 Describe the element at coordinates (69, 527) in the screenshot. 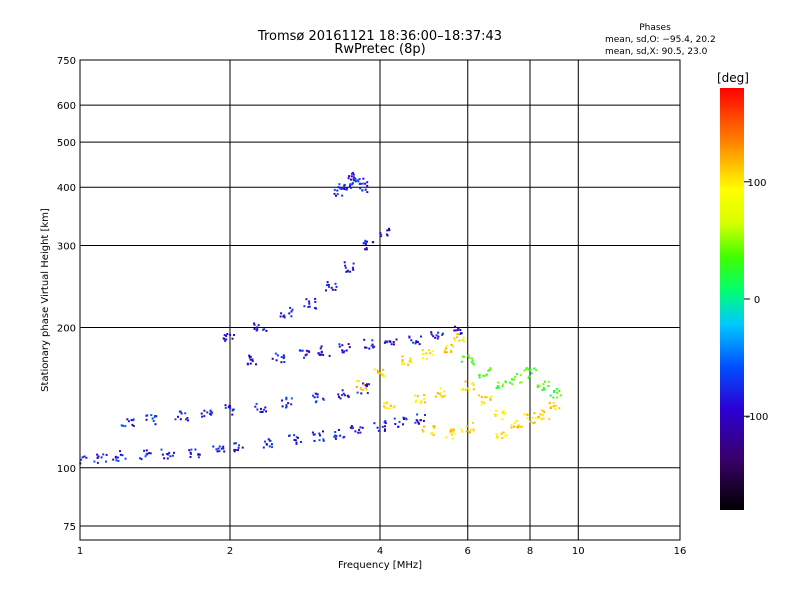

I see `y-tick-label: 75` at that location.